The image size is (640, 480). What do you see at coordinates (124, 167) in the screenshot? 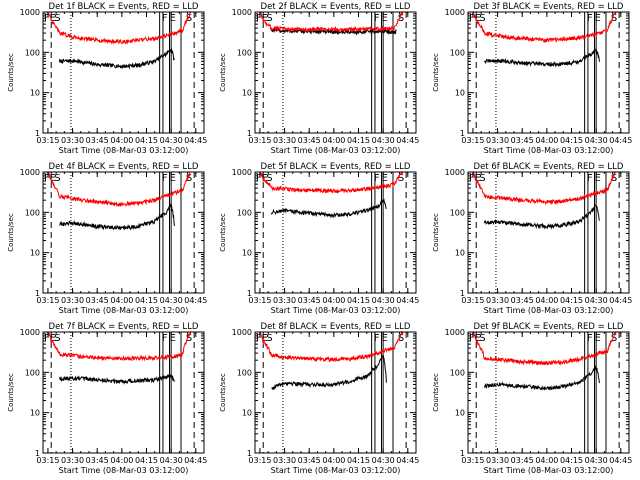
I see `panel-title: Det 4f BLACK = Events, RED = LLD` at bounding box center [124, 167].